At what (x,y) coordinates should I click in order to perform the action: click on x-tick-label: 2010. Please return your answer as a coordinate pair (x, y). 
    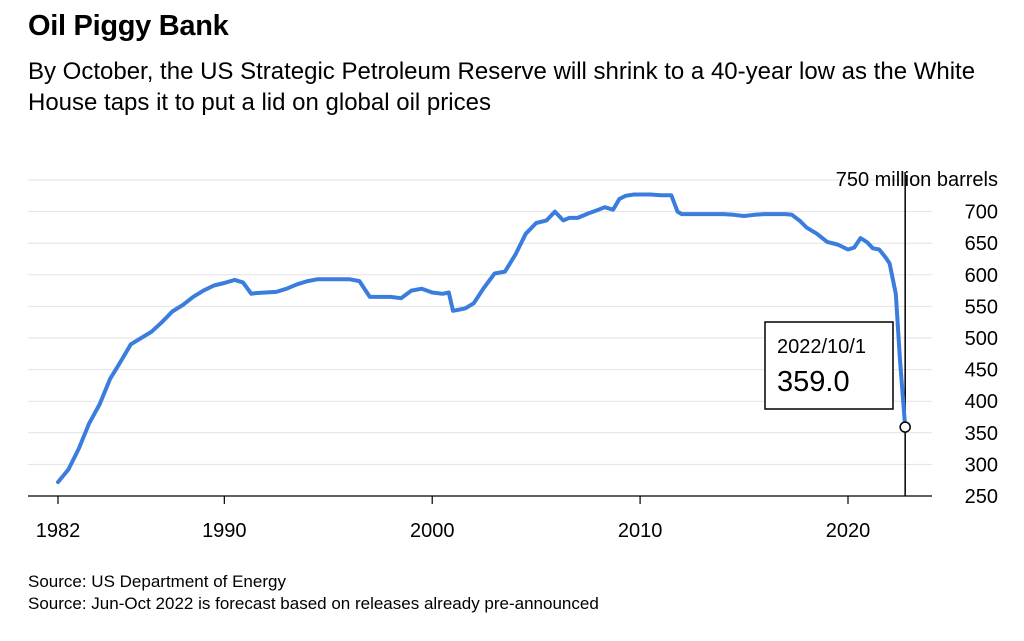
    Looking at the image, I should click on (640, 531).